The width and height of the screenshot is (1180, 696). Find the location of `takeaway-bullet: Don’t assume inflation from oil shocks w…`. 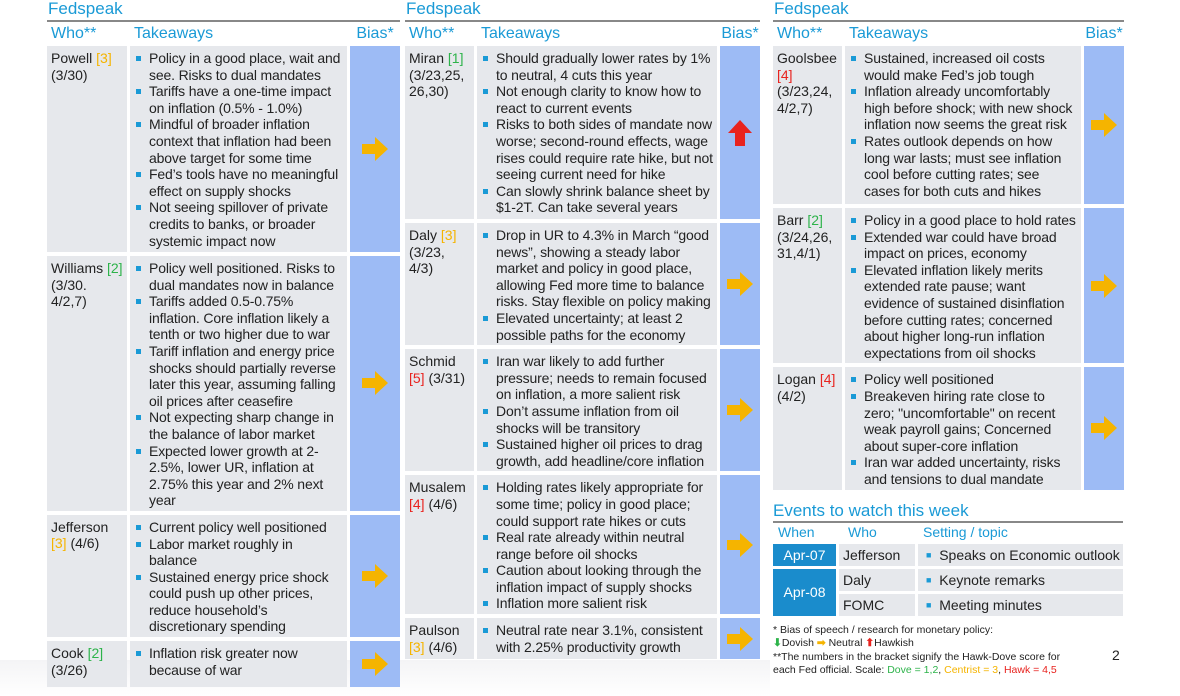

takeaway-bullet: Don’t assume inflation from oil shocks w… is located at coordinates (597, 419).